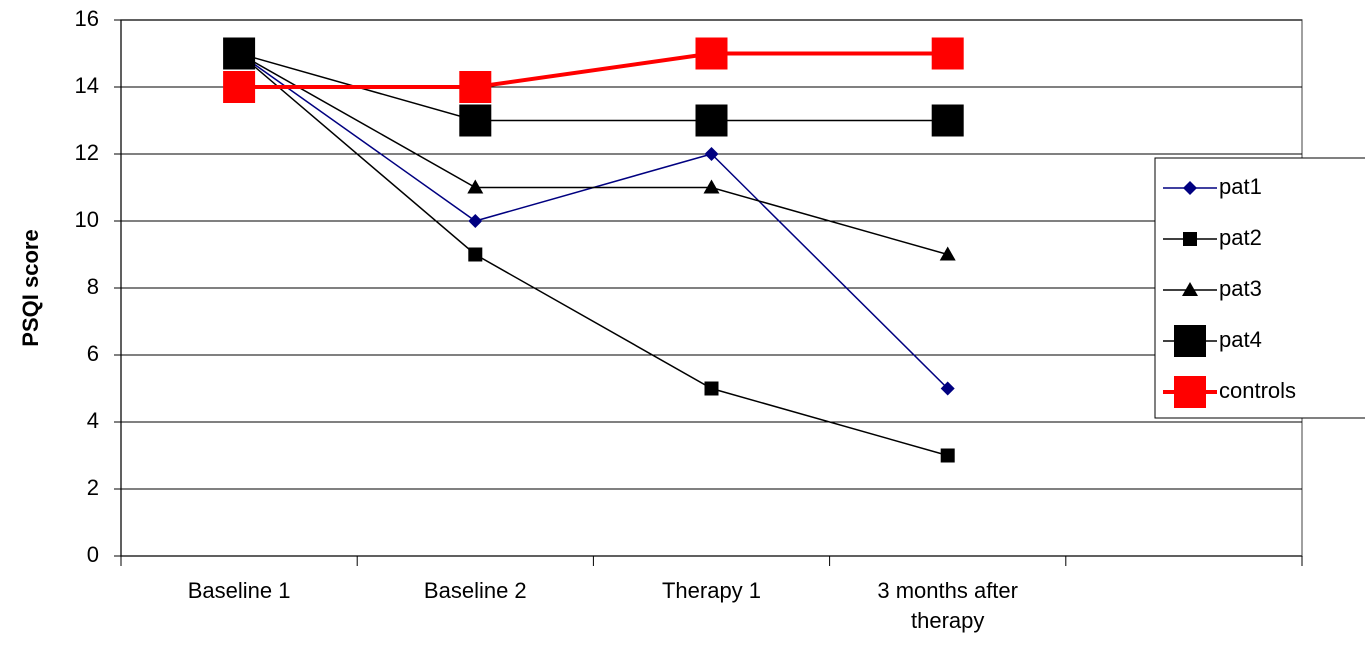 The image size is (1365, 663). I want to click on x-tick-label: Baseline 2, so click(475, 590).